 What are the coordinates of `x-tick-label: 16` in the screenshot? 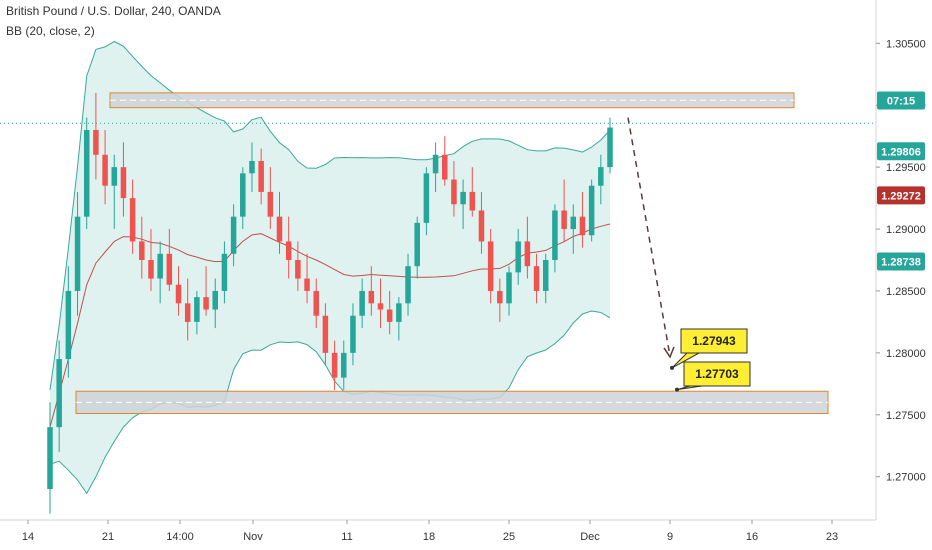 It's located at (752, 537).